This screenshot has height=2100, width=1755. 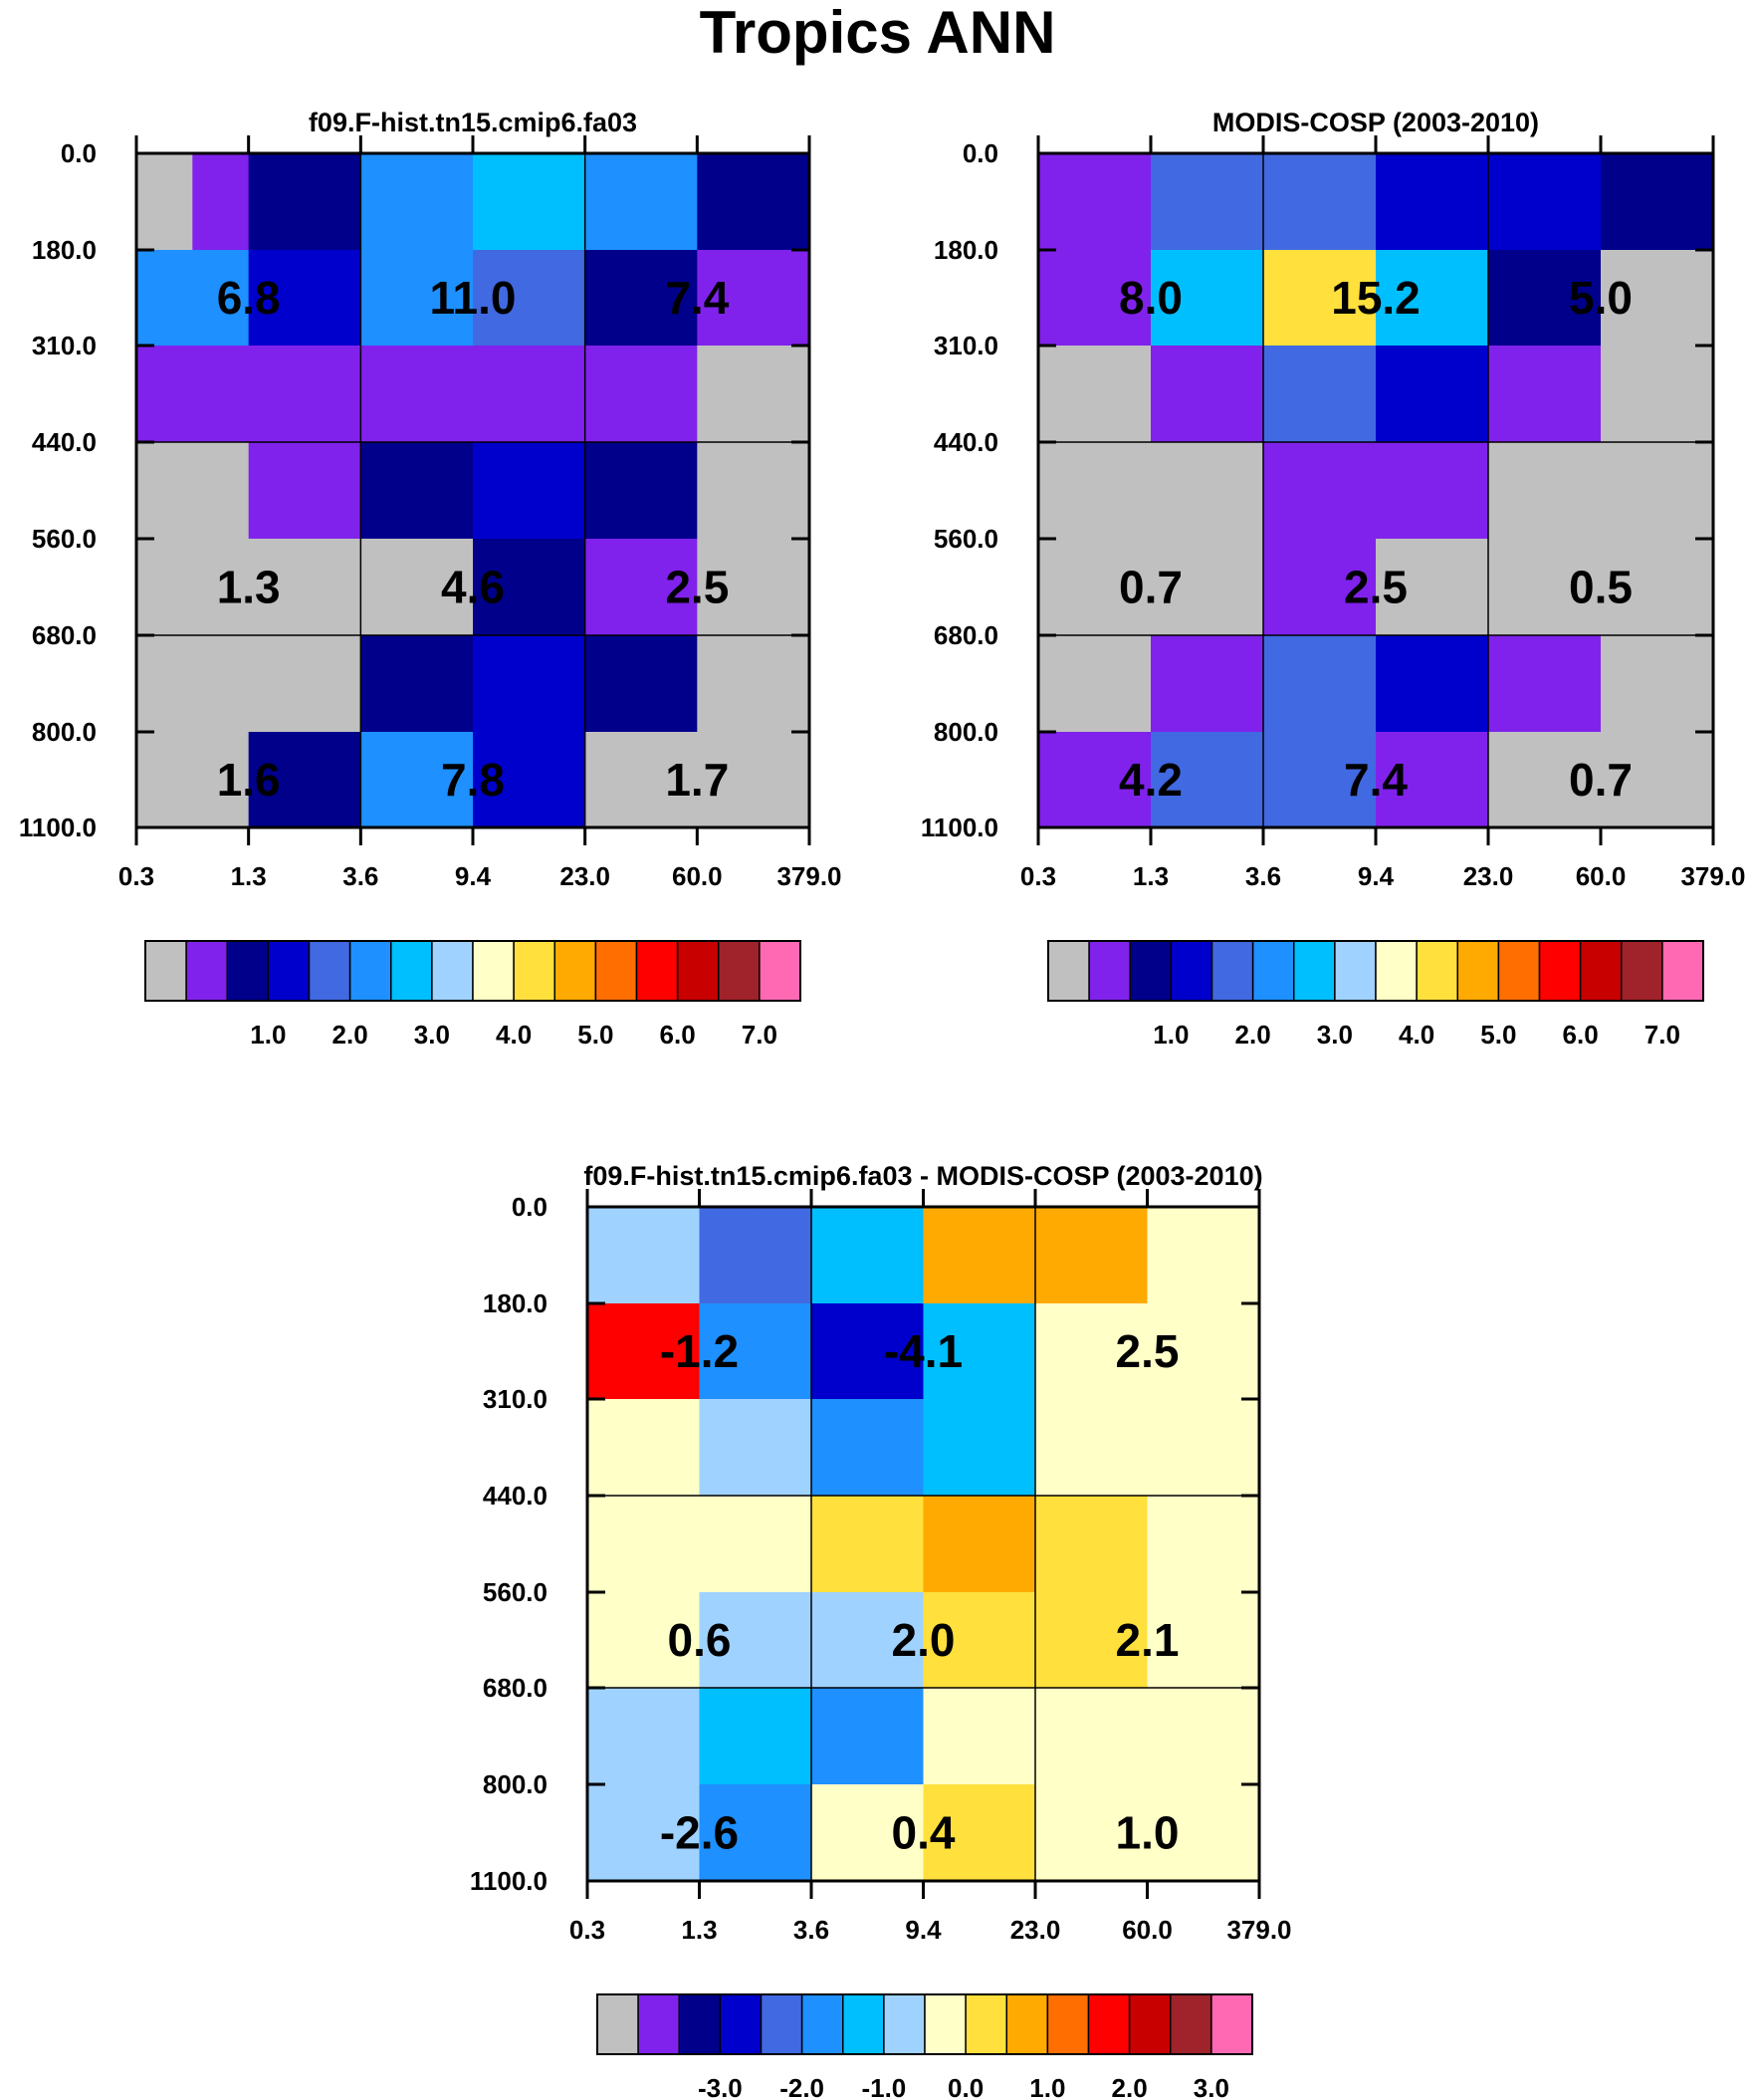 I want to click on bin-value-label: 11.0, so click(x=473, y=298).